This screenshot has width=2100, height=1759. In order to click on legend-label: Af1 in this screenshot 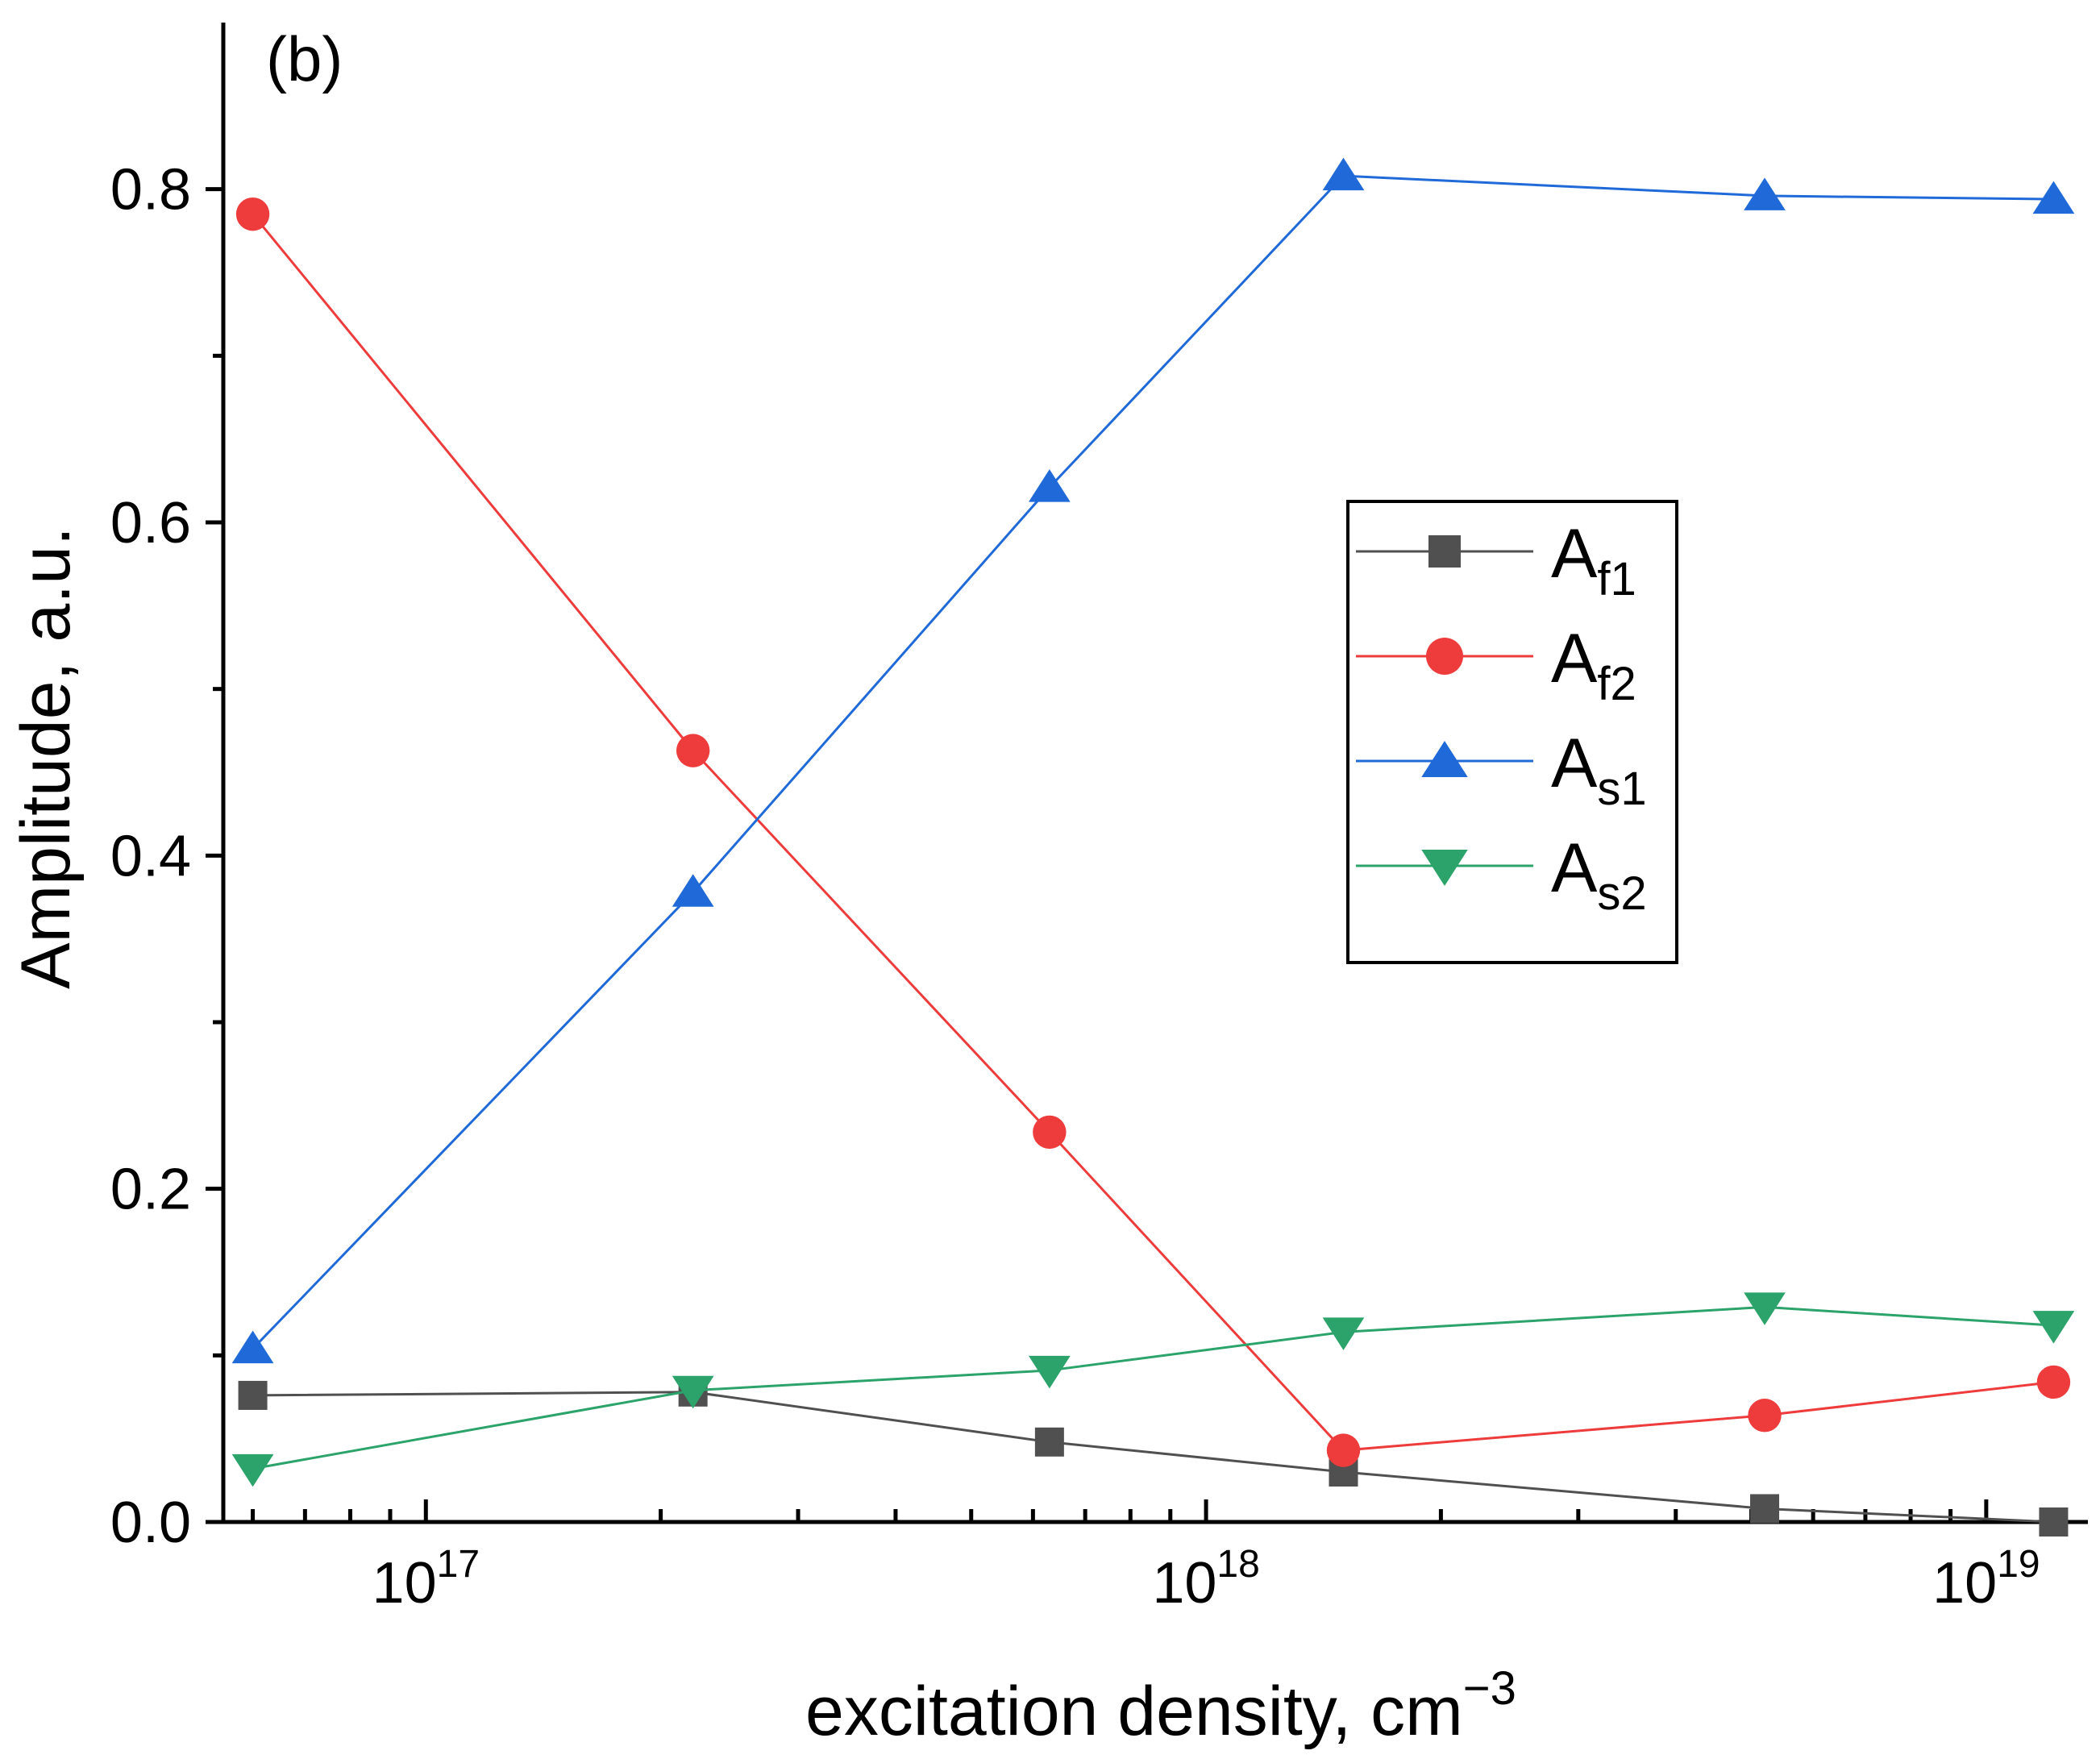, I will do `click(1593, 560)`.